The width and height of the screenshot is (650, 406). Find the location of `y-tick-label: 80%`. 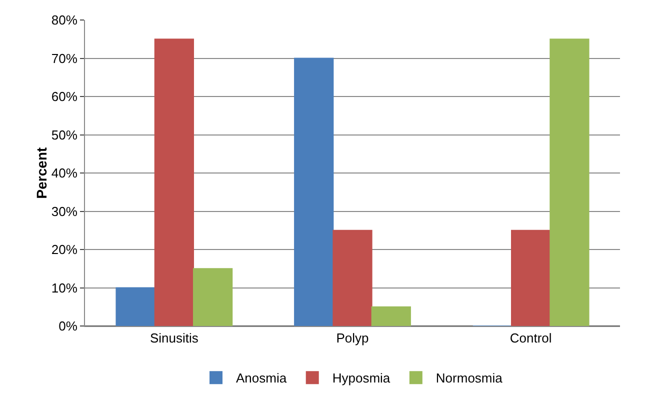

y-tick-label: 80% is located at coordinates (64, 20).